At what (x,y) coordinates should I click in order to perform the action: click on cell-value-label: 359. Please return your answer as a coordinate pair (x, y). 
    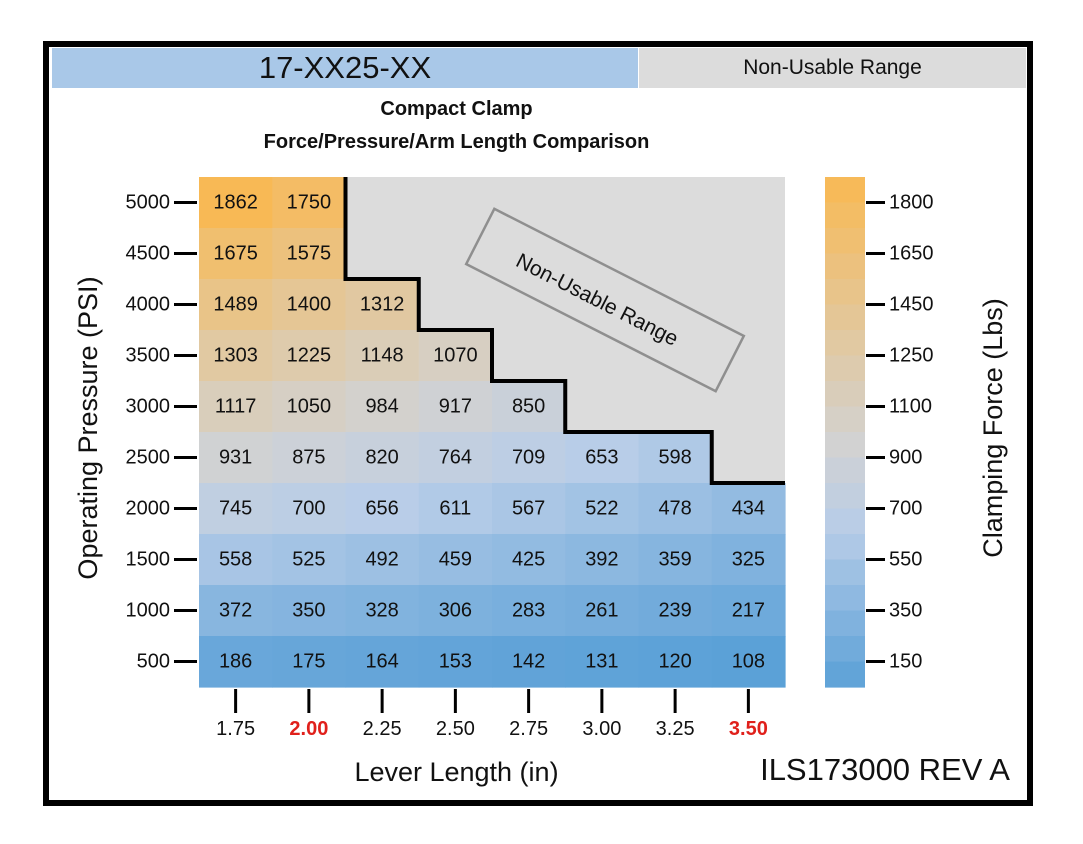
    Looking at the image, I should click on (674, 560).